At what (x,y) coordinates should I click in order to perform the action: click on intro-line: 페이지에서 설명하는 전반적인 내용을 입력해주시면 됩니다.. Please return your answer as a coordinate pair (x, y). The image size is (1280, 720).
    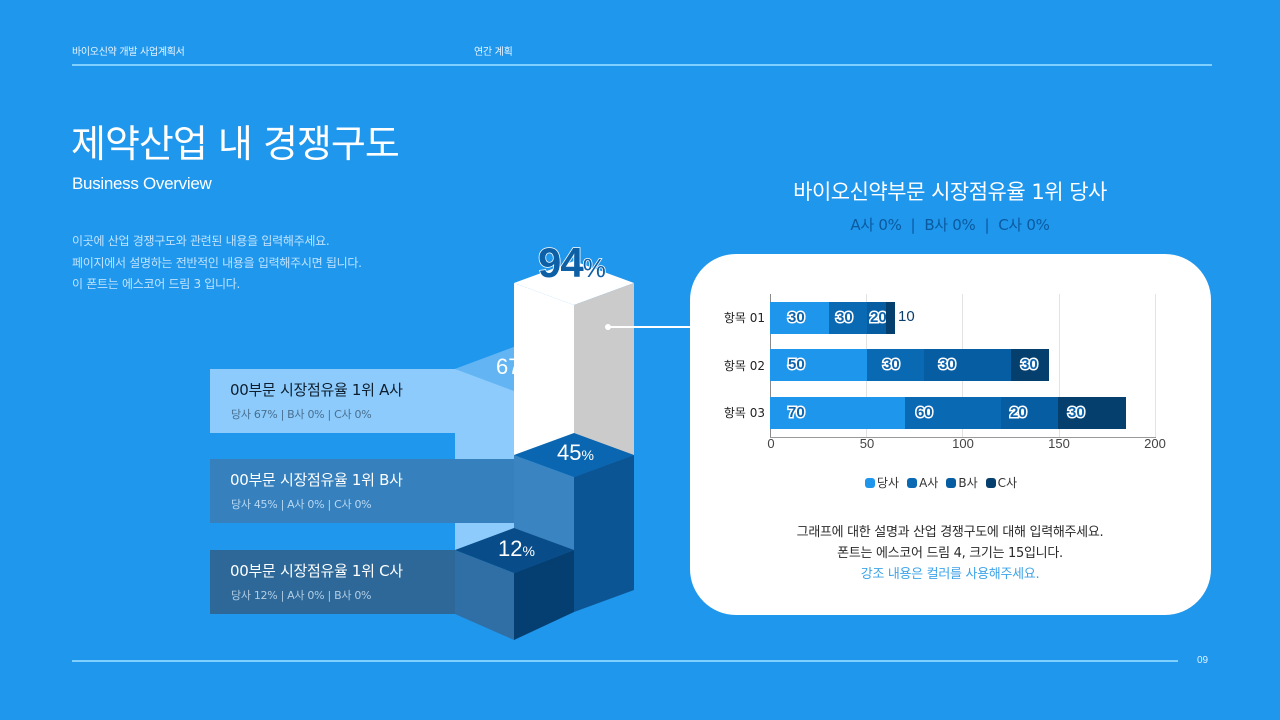
    Looking at the image, I should click on (217, 262).